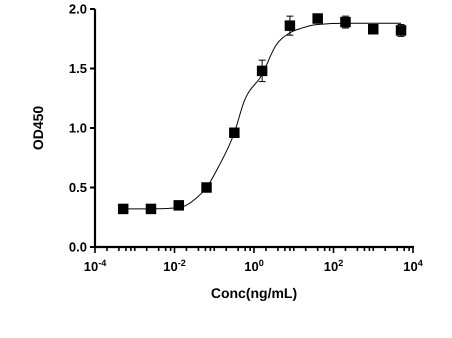 This screenshot has height=338, width=452. Describe the element at coordinates (77, 247) in the screenshot. I see `y-tick-label: 0.0` at that location.